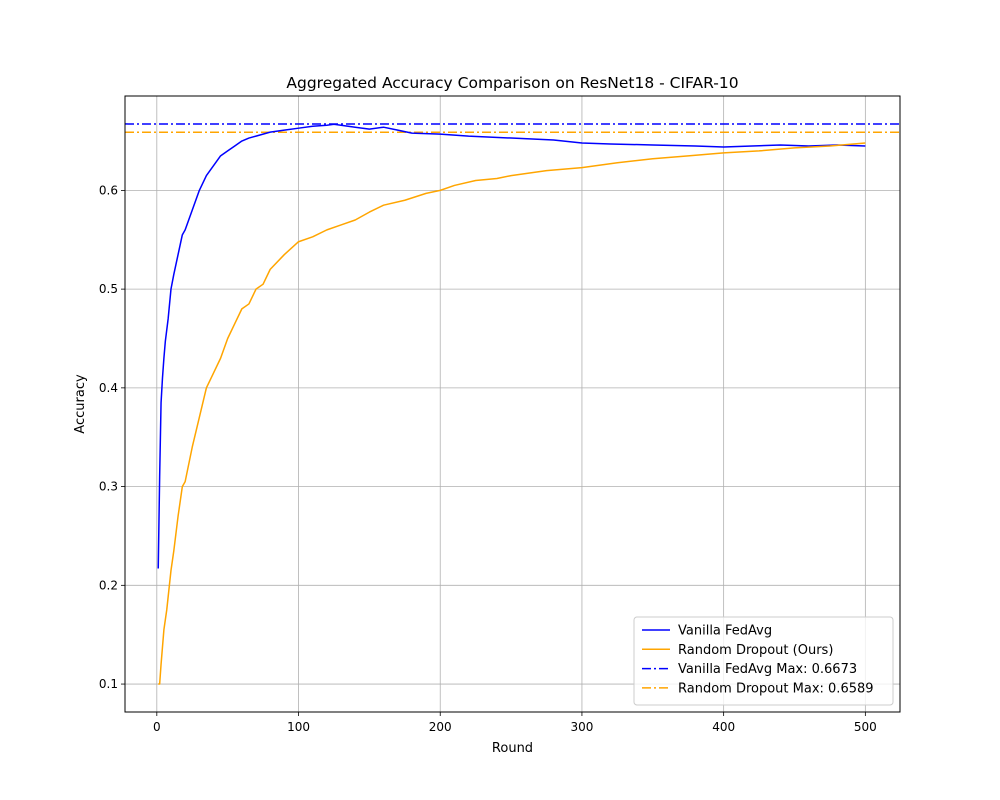 The width and height of the screenshot is (1000, 800). I want to click on y-axis-ticks: 0.1 0.2 0.3 0.4 0.5 0.6, so click(112, 437).